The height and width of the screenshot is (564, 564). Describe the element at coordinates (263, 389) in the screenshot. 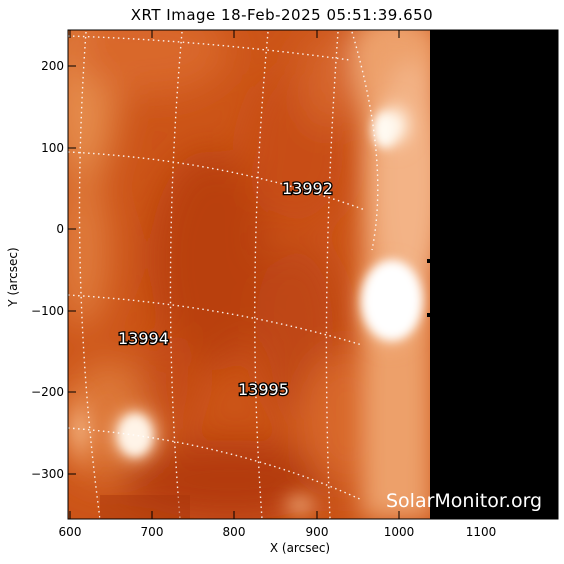

I see `active-region-label: 13995` at that location.